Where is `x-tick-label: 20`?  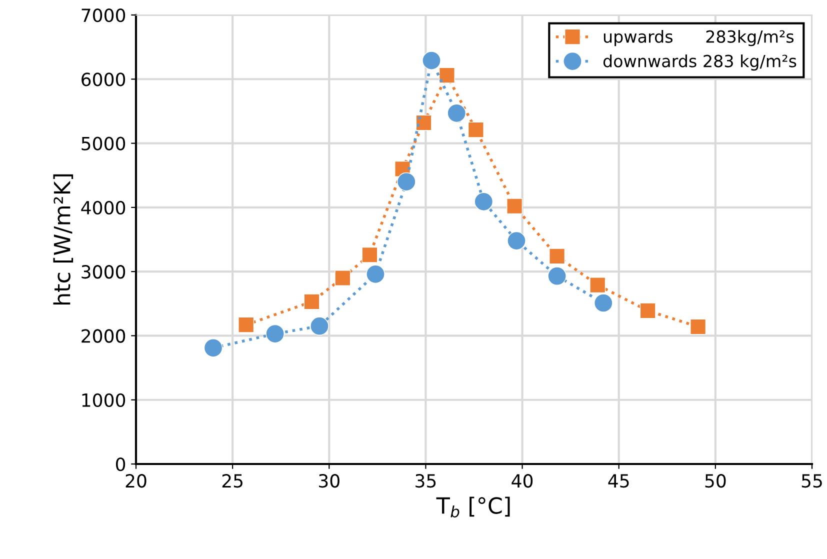
x-tick-label: 20 is located at coordinates (136, 481).